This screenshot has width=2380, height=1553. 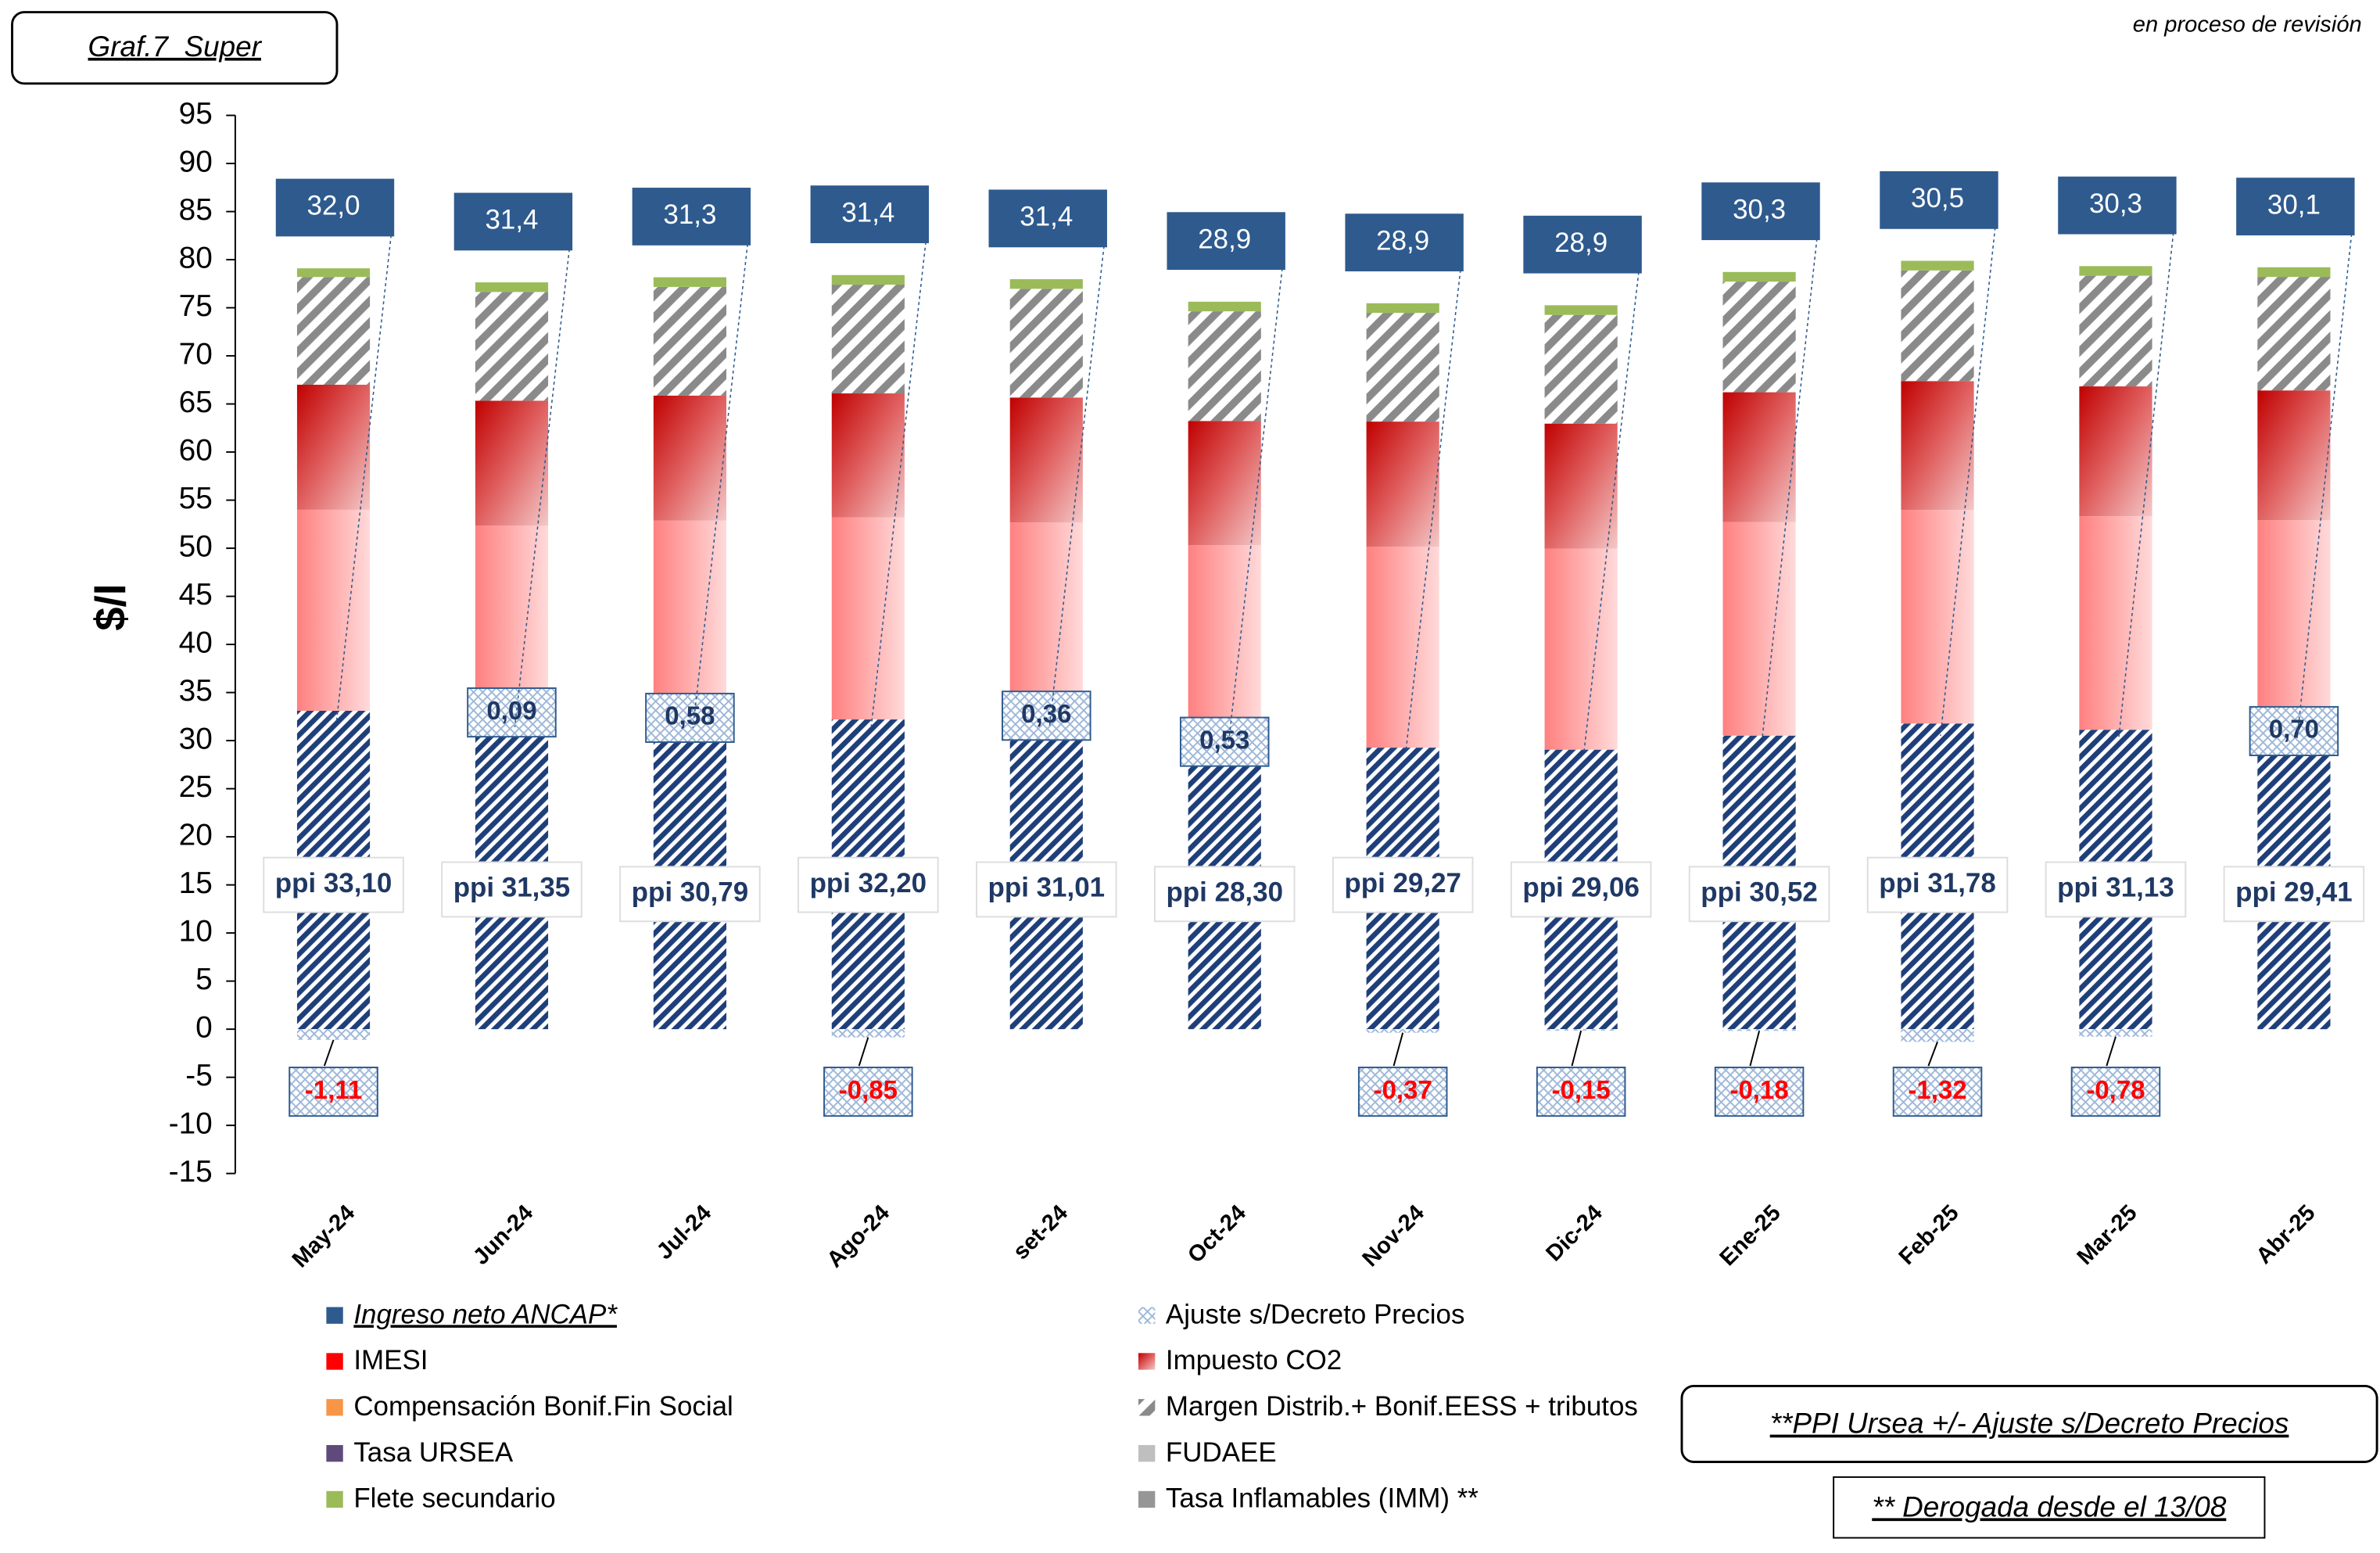 What do you see at coordinates (689, 214) in the screenshot?
I see `data-label: 31,3` at bounding box center [689, 214].